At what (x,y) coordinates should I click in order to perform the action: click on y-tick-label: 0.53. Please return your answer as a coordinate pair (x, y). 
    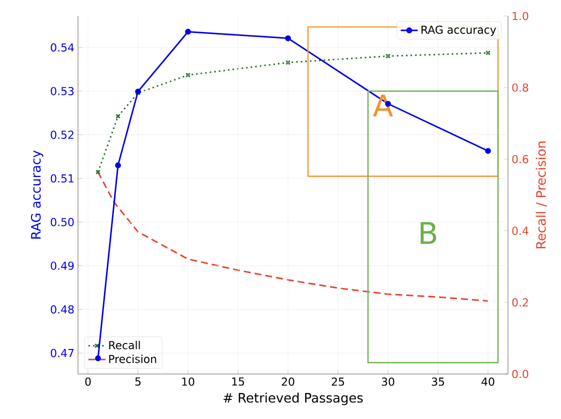
    Looking at the image, I should click on (62, 91).